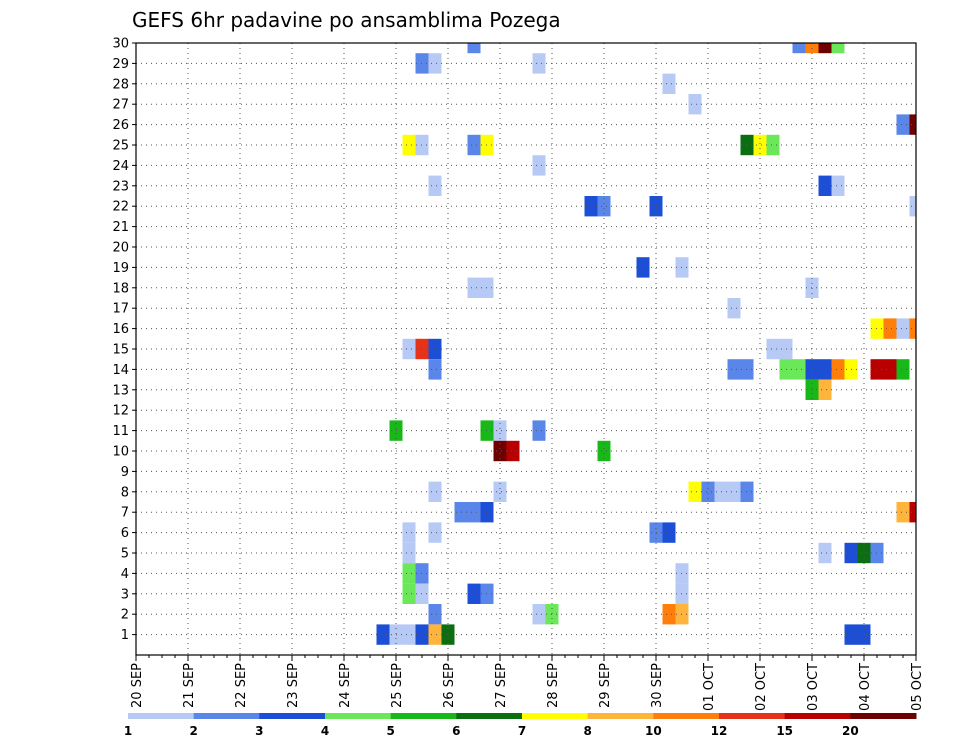 The width and height of the screenshot is (960, 742). What do you see at coordinates (120, 207) in the screenshot?
I see `y-tick-label: 22` at bounding box center [120, 207].